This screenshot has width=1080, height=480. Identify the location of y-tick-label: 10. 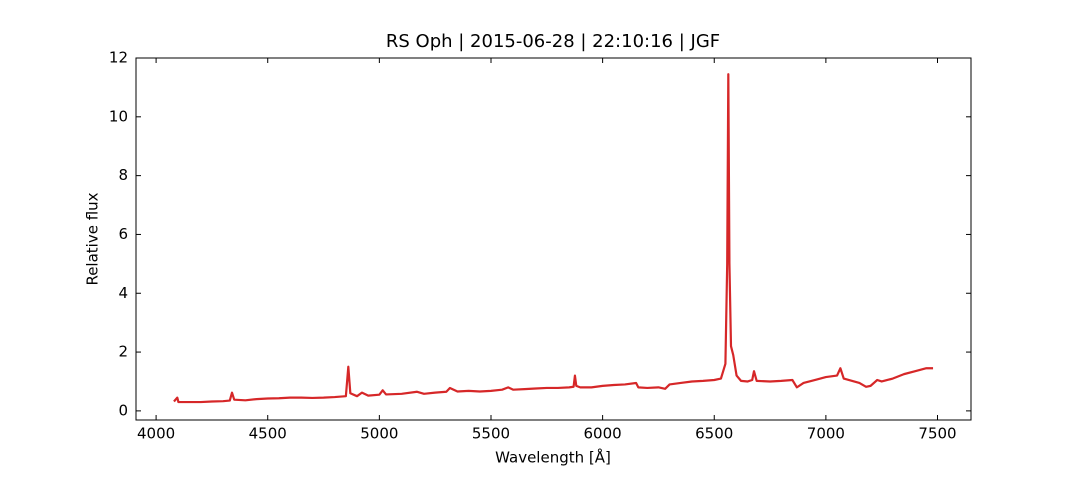
(118, 116).